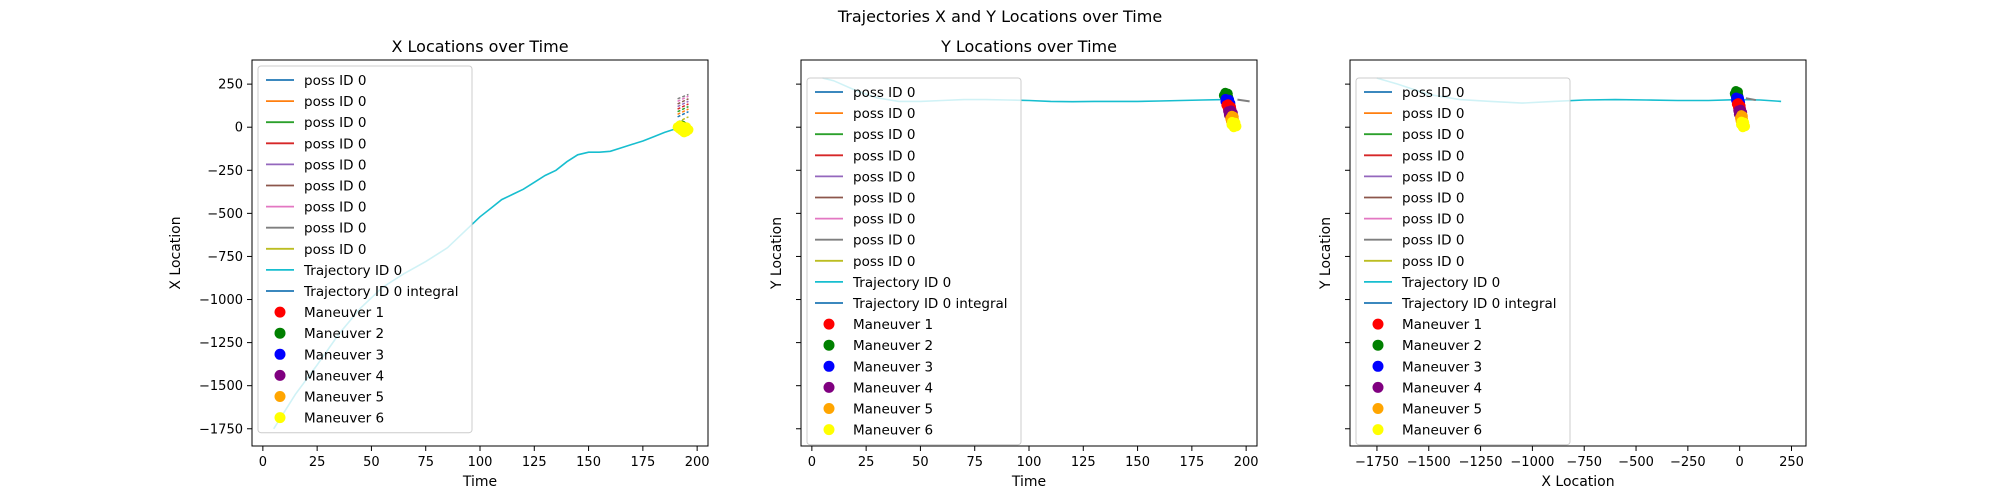 The height and width of the screenshot is (500, 2000). Describe the element at coordinates (1028, 46) in the screenshot. I see `subplot-title: Y Locations over Time` at that location.